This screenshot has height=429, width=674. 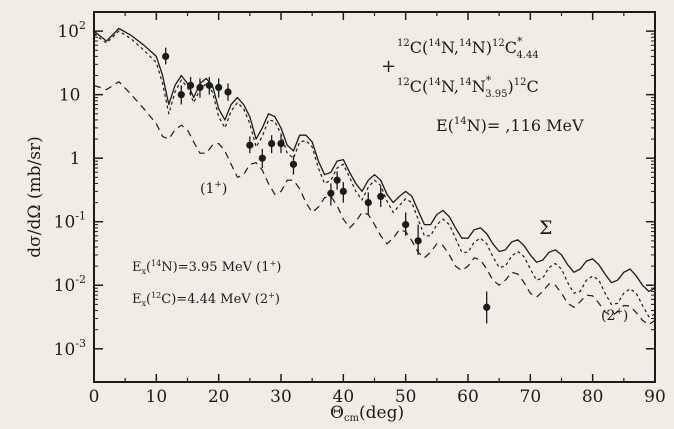 What do you see at coordinates (510, 125) in the screenshot?
I see `beam-energy-label: E(14N)= ,116 MeV` at bounding box center [510, 125].